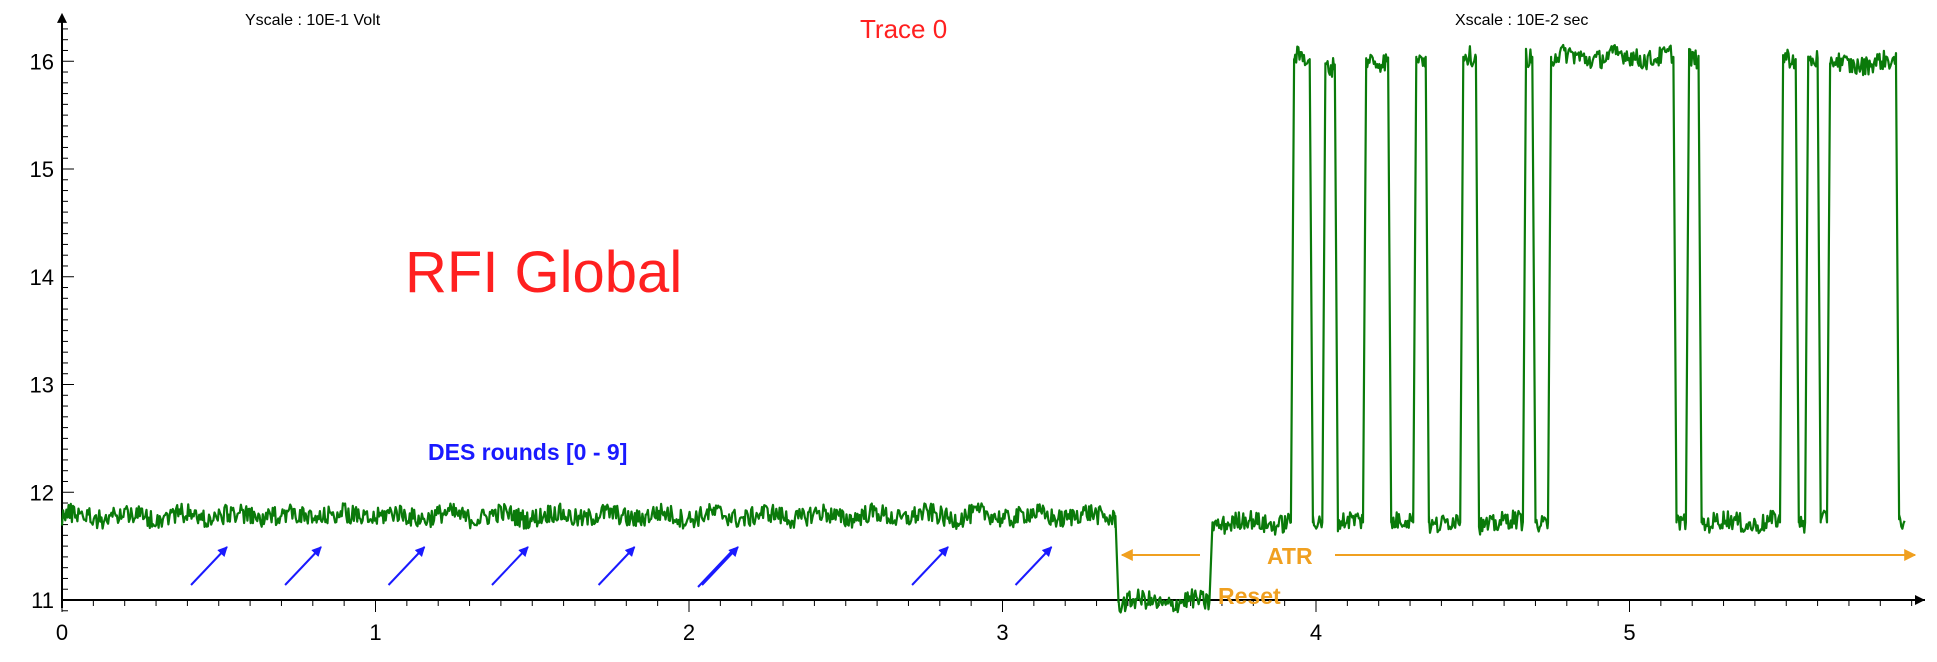 The width and height of the screenshot is (1937, 662). I want to click on x-tick-label: 1, so click(375, 632).